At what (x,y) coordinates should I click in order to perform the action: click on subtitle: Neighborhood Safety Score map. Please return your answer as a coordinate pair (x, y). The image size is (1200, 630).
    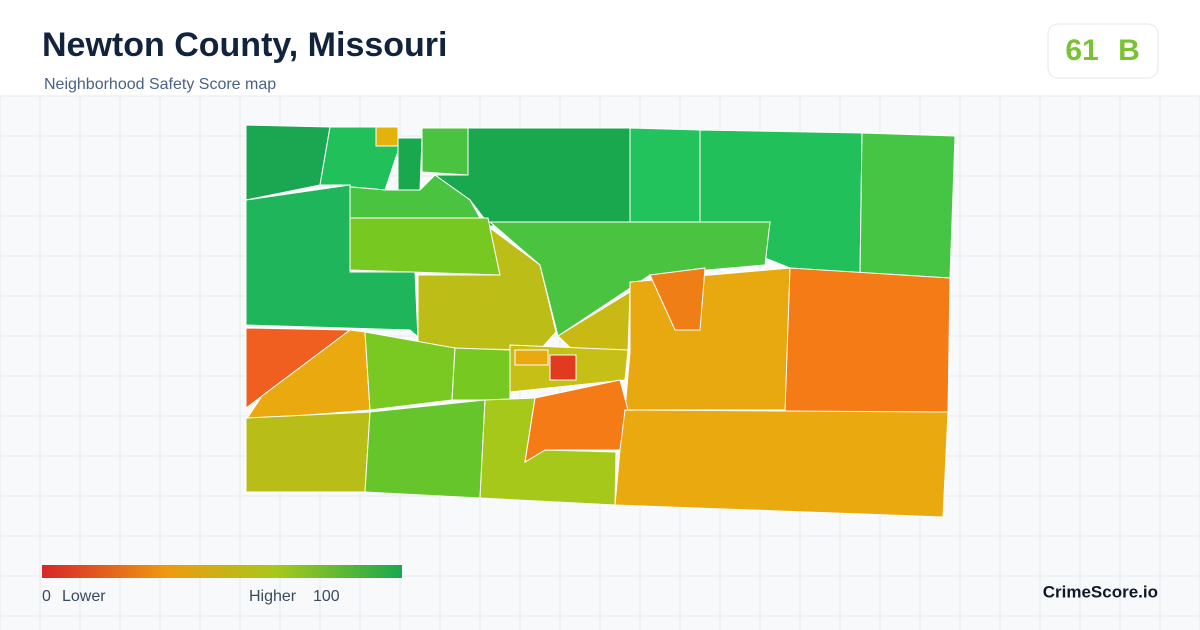
    Looking at the image, I should click on (160, 84).